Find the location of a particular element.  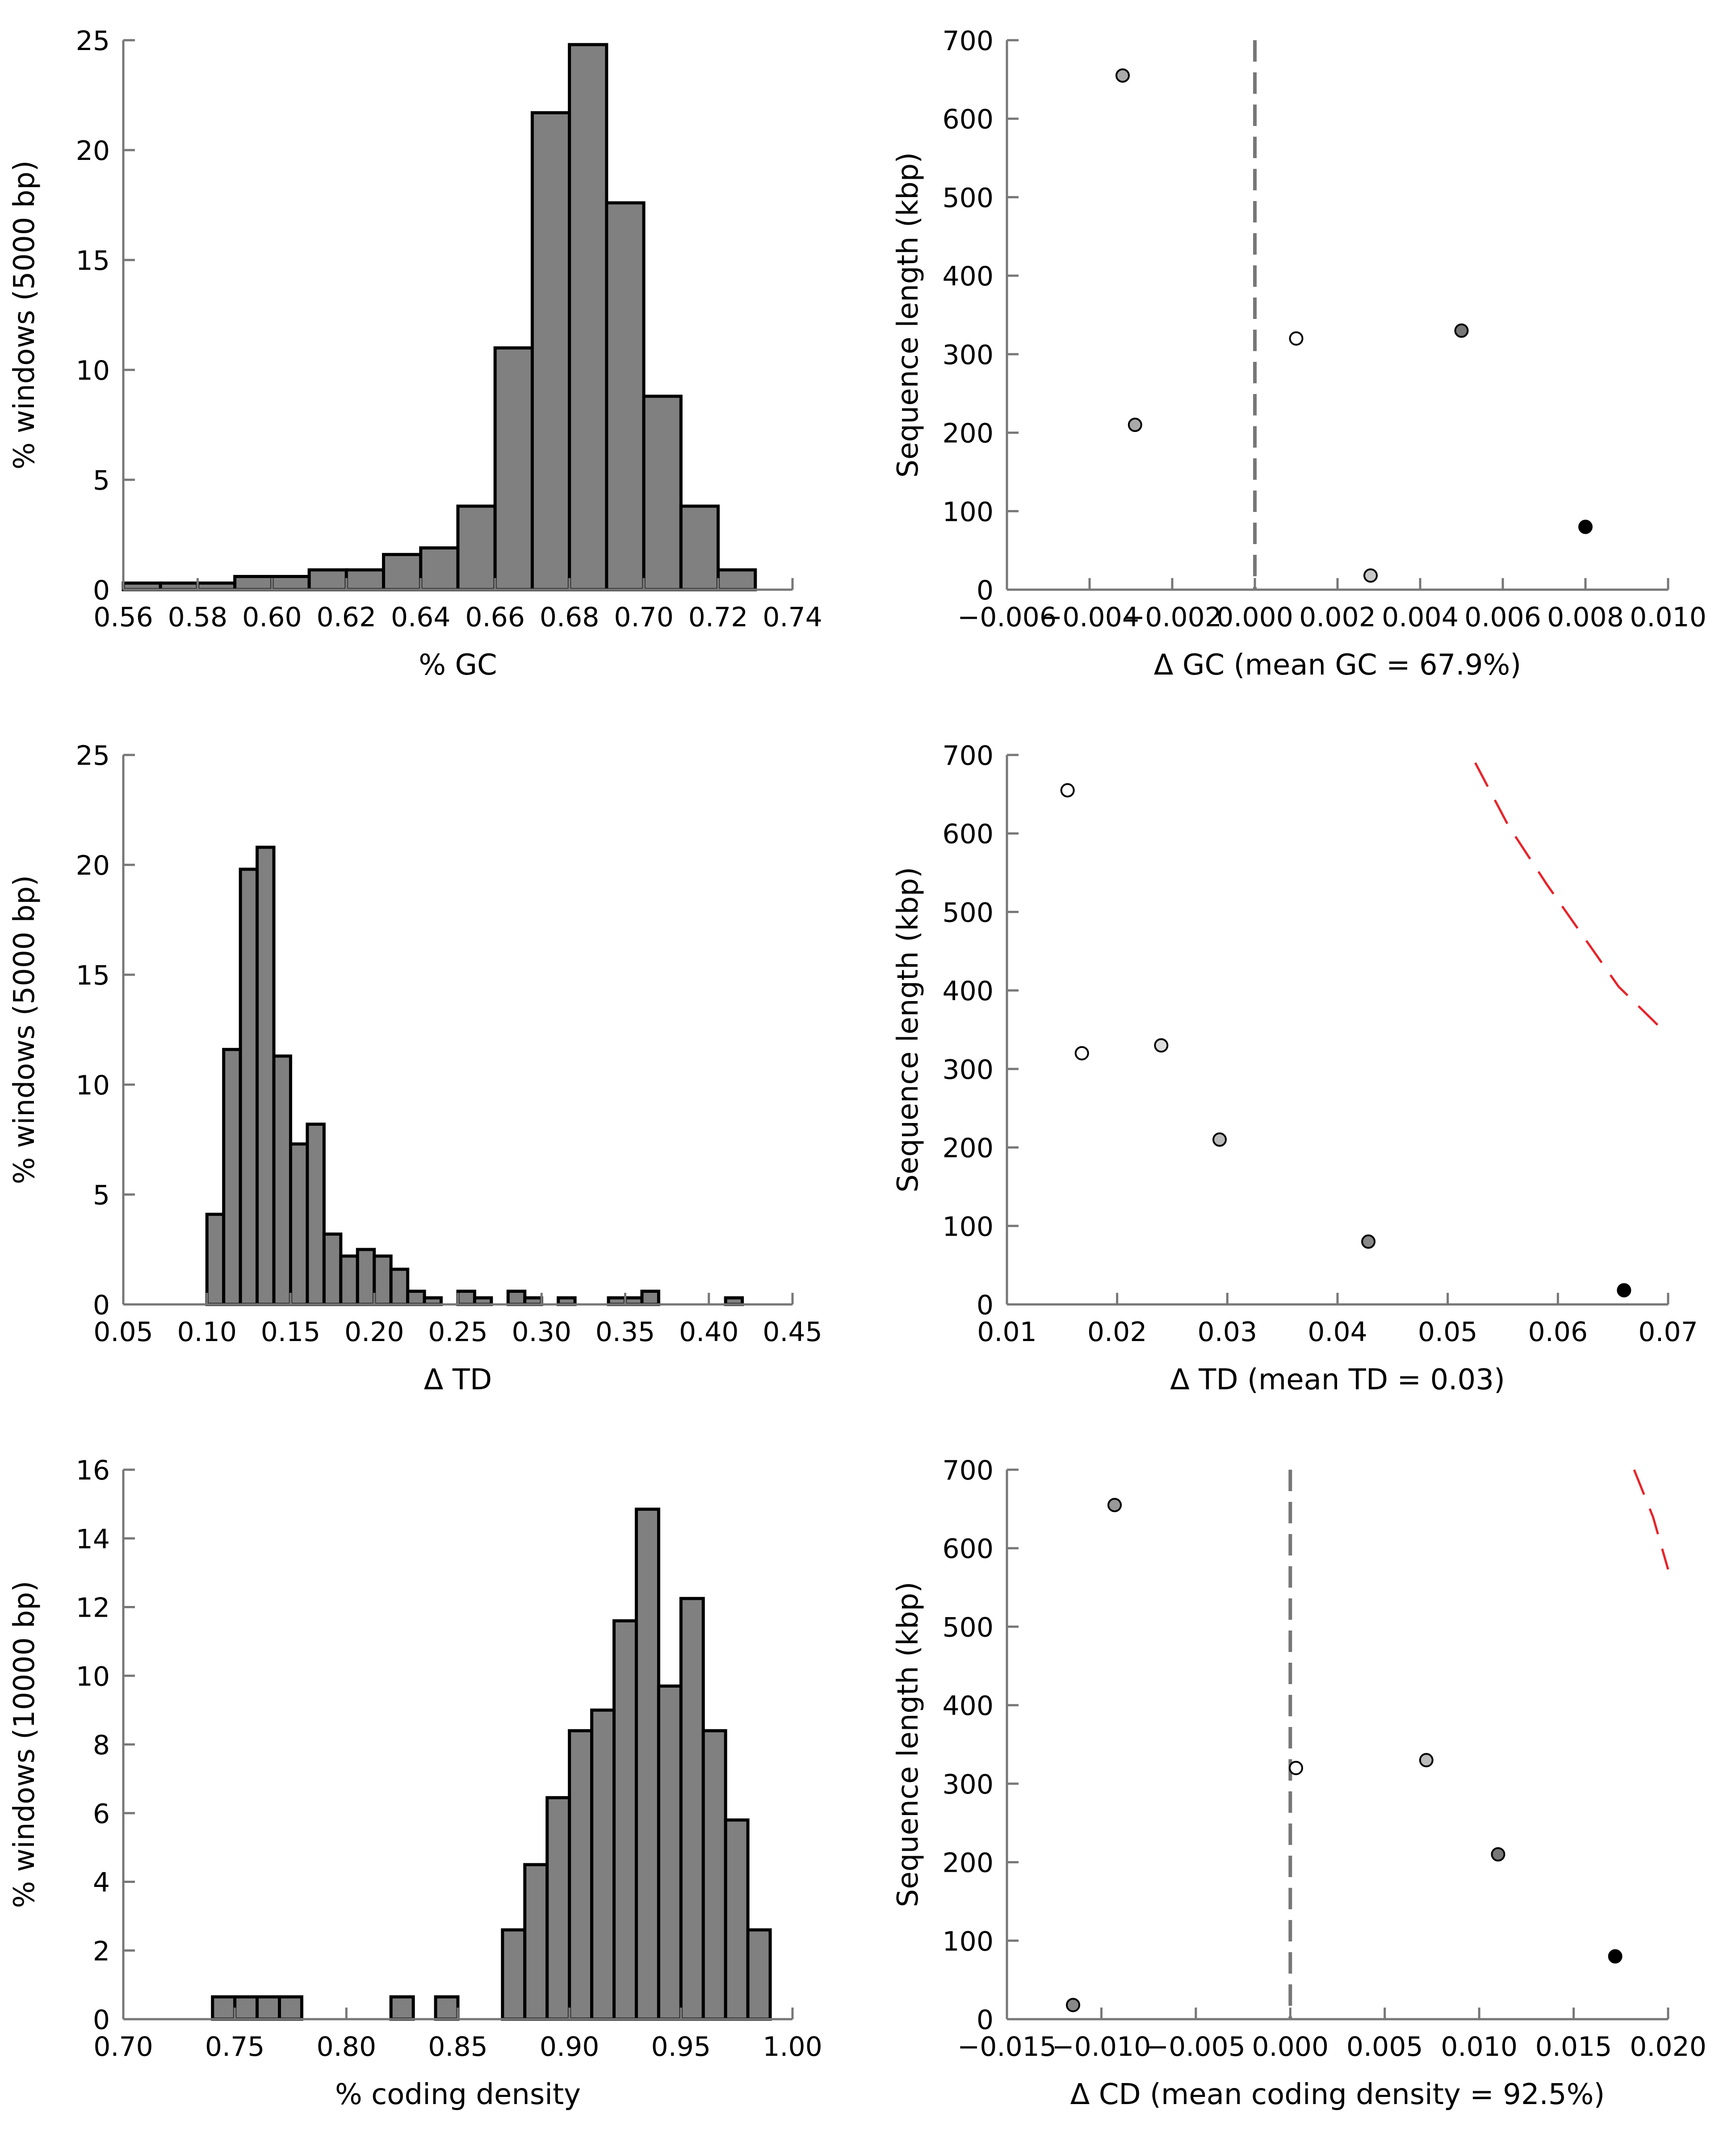

x-tick-label: 0.002 is located at coordinates (1337, 618).